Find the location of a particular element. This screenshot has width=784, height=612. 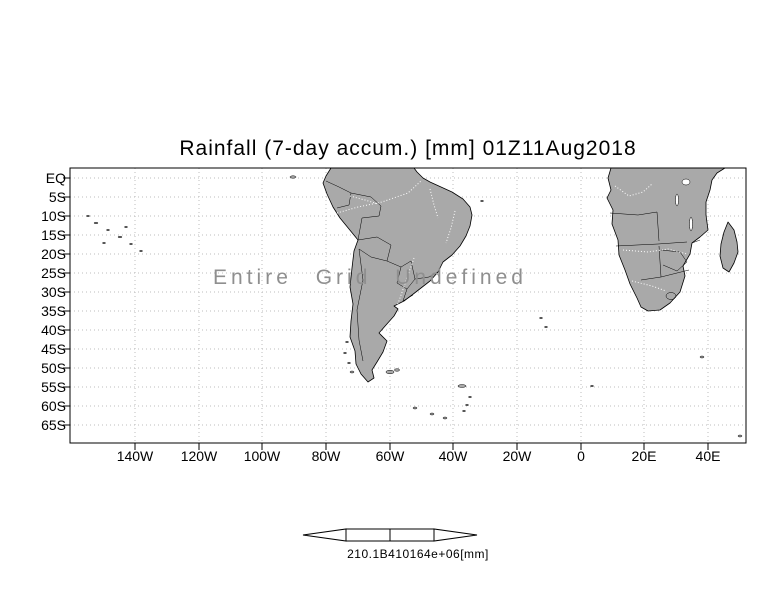

lon-label: 100W is located at coordinates (262, 456).